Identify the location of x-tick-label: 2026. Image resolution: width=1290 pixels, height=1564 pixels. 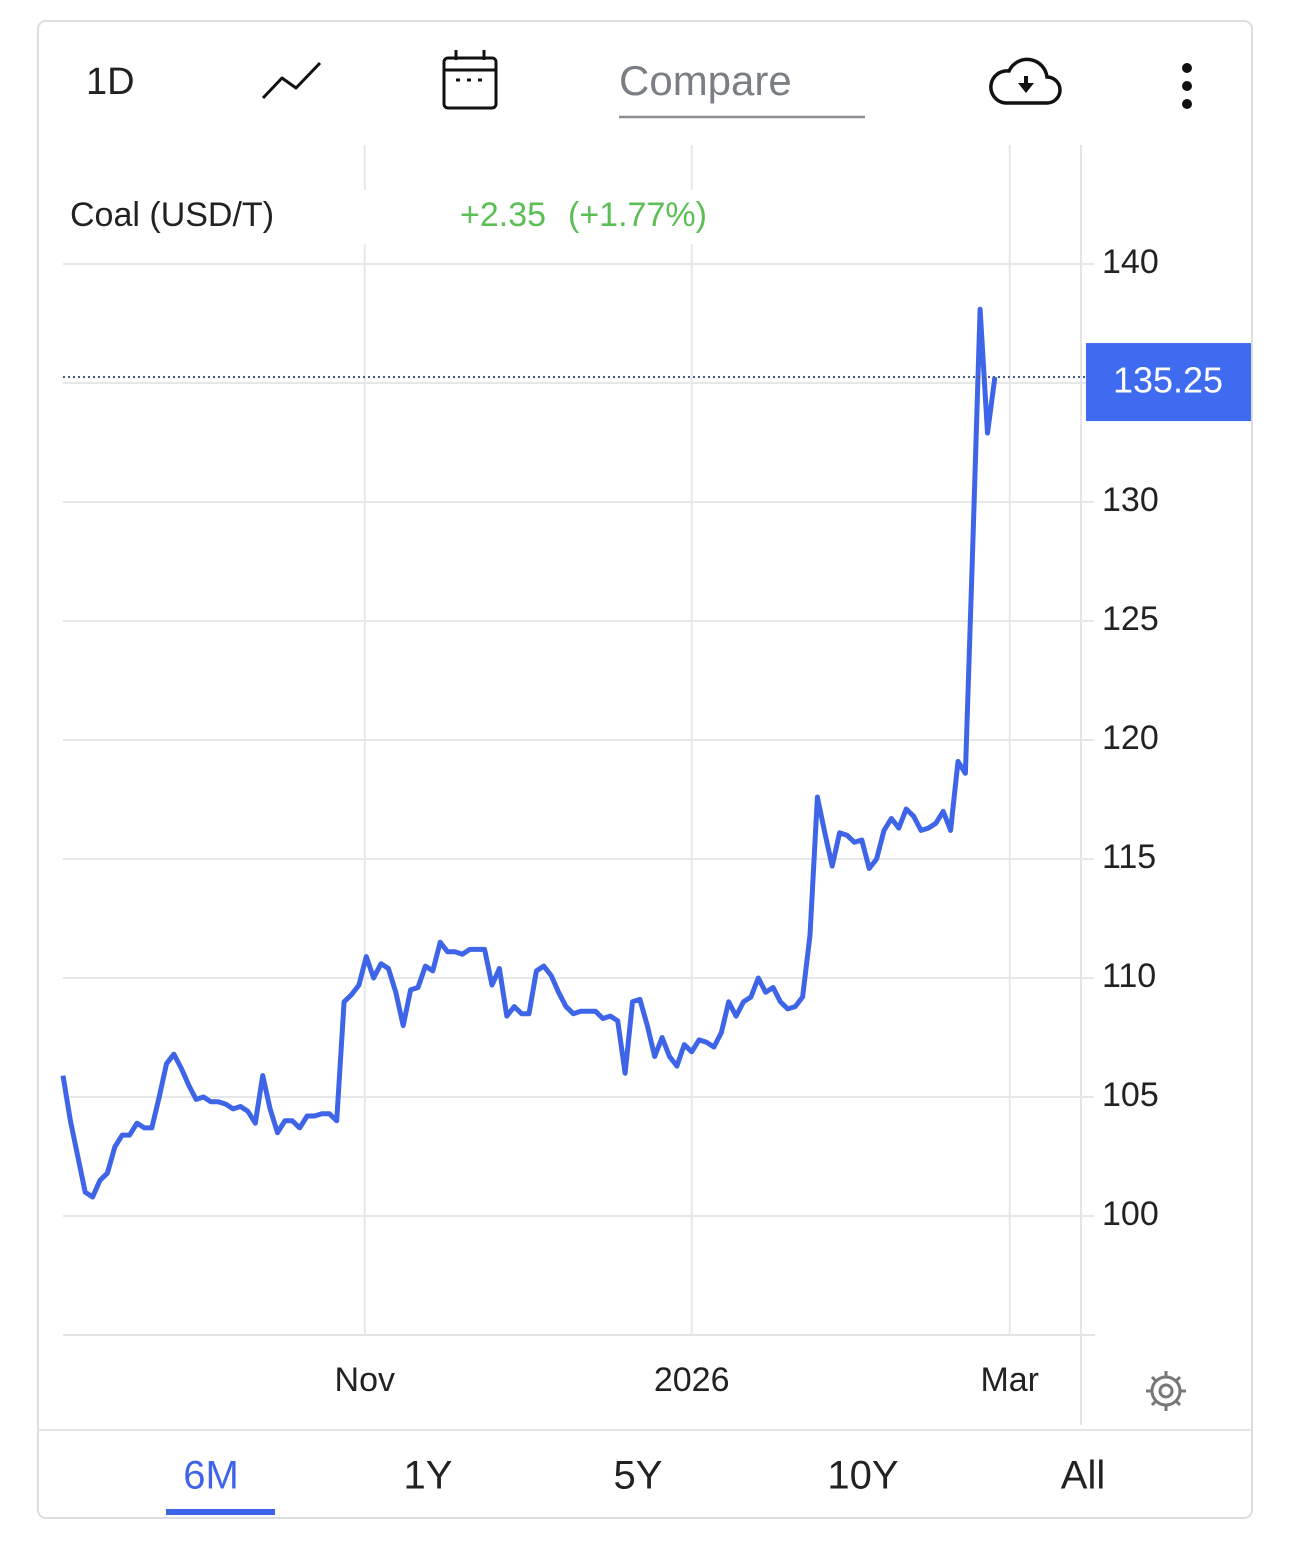
(692, 1380).